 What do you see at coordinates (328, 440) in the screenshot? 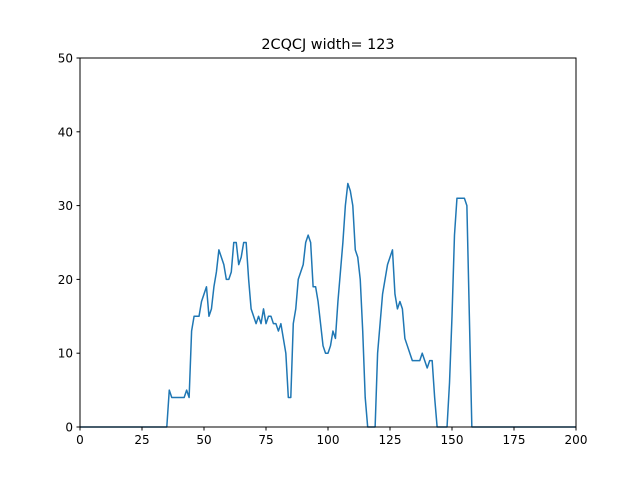
I see `x-tick-label: 100` at bounding box center [328, 440].